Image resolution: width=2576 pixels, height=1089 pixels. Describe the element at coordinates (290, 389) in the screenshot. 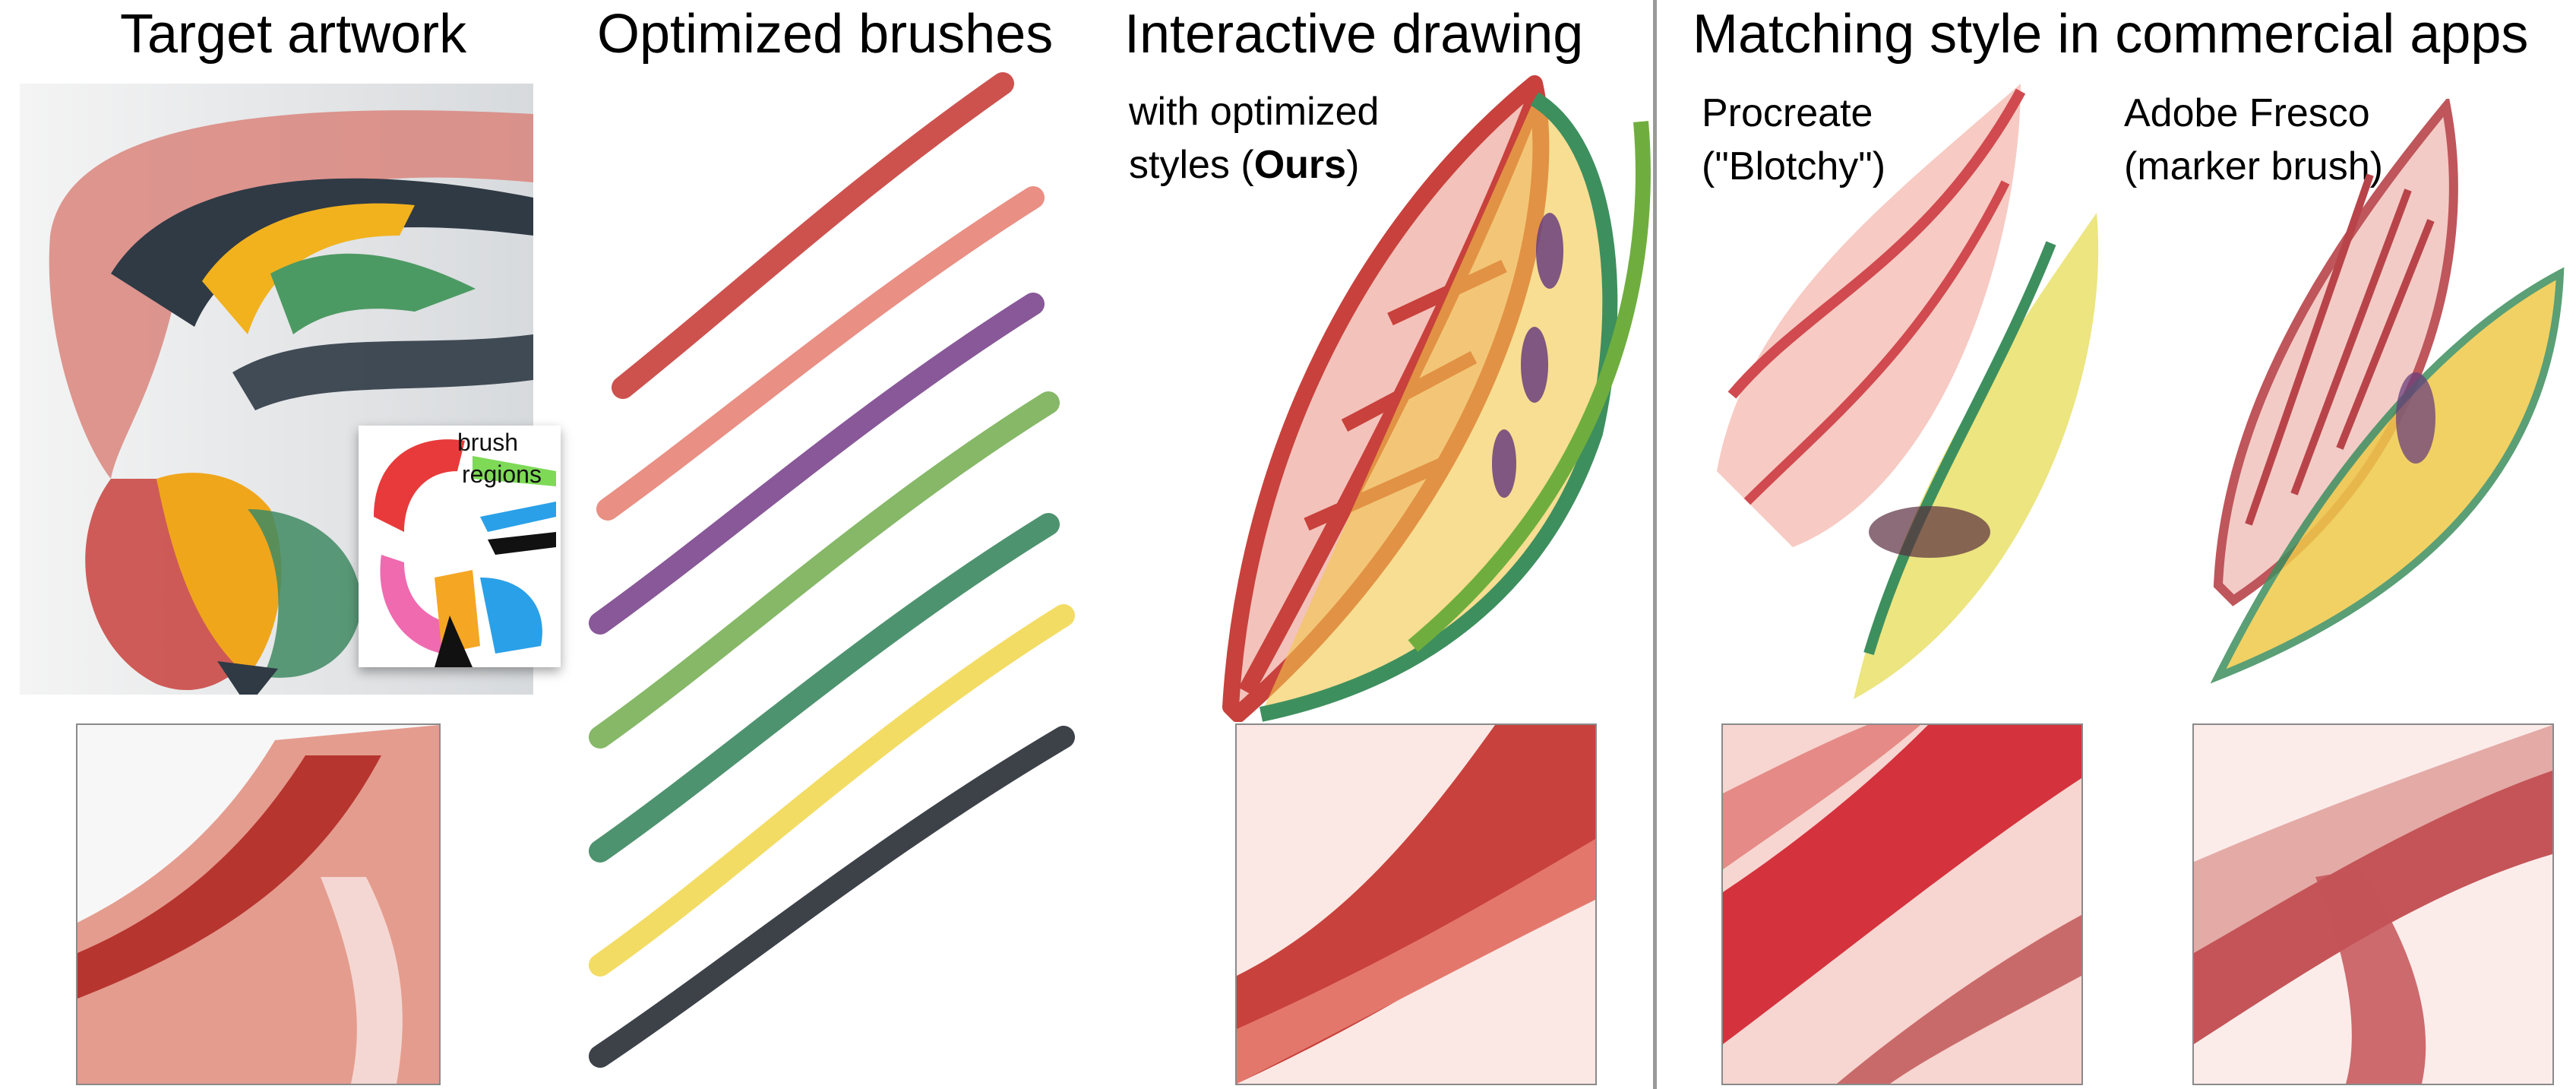

I see `target-artwork-image: brush regions` at that location.